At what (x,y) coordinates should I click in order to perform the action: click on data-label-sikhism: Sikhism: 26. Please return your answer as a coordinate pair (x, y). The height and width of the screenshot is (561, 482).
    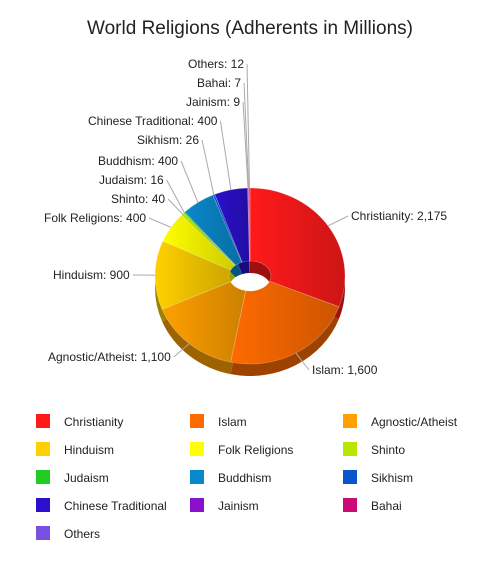
    Looking at the image, I should click on (168, 140).